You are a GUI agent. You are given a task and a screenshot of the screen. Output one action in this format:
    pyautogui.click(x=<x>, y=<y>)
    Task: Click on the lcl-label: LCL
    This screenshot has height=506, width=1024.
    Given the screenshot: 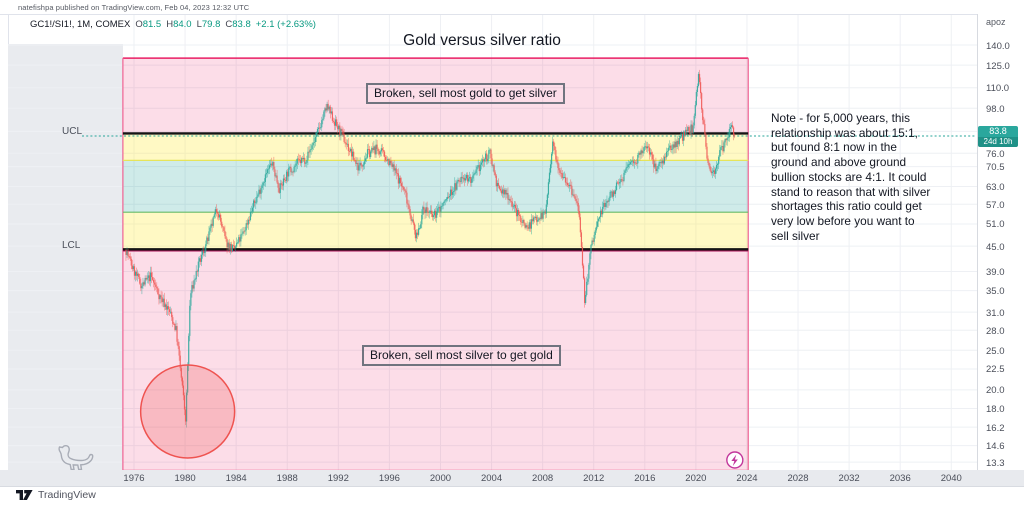 What is the action you would take?
    pyautogui.click(x=71, y=245)
    